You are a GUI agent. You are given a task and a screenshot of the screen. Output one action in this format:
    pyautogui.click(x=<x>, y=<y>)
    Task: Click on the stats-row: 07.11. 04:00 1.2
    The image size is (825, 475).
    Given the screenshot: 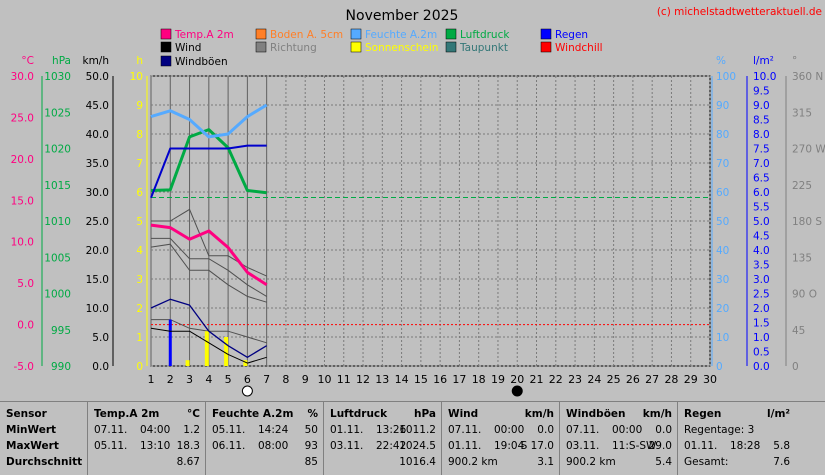 What is the action you would take?
    pyautogui.click(x=147, y=431)
    